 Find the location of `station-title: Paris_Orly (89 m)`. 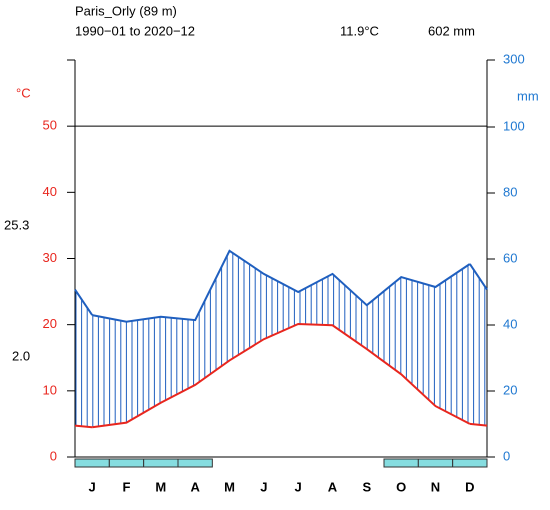

station-title: Paris_Orly (89 m) is located at coordinates (126, 10).